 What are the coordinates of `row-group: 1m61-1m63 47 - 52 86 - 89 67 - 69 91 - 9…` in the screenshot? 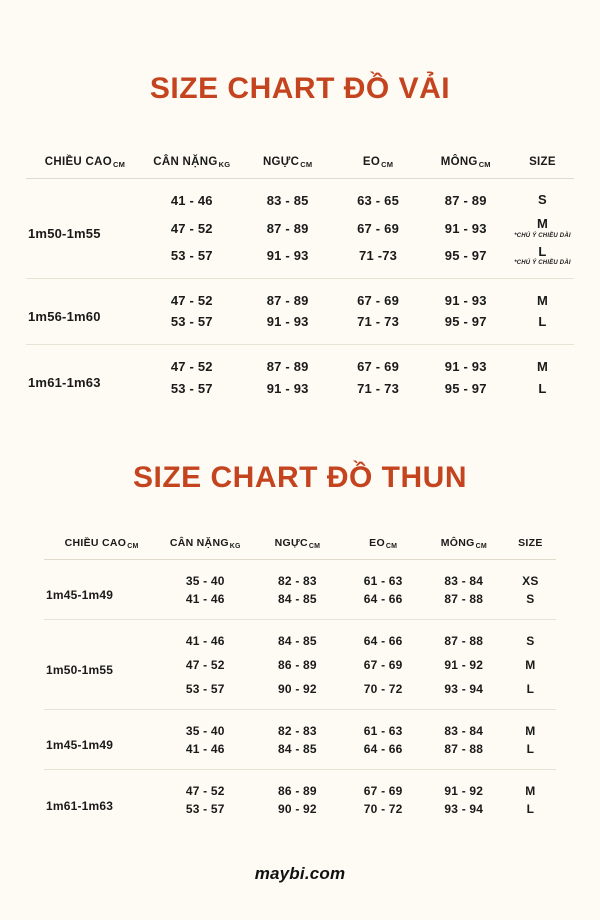 It's located at (300, 800).